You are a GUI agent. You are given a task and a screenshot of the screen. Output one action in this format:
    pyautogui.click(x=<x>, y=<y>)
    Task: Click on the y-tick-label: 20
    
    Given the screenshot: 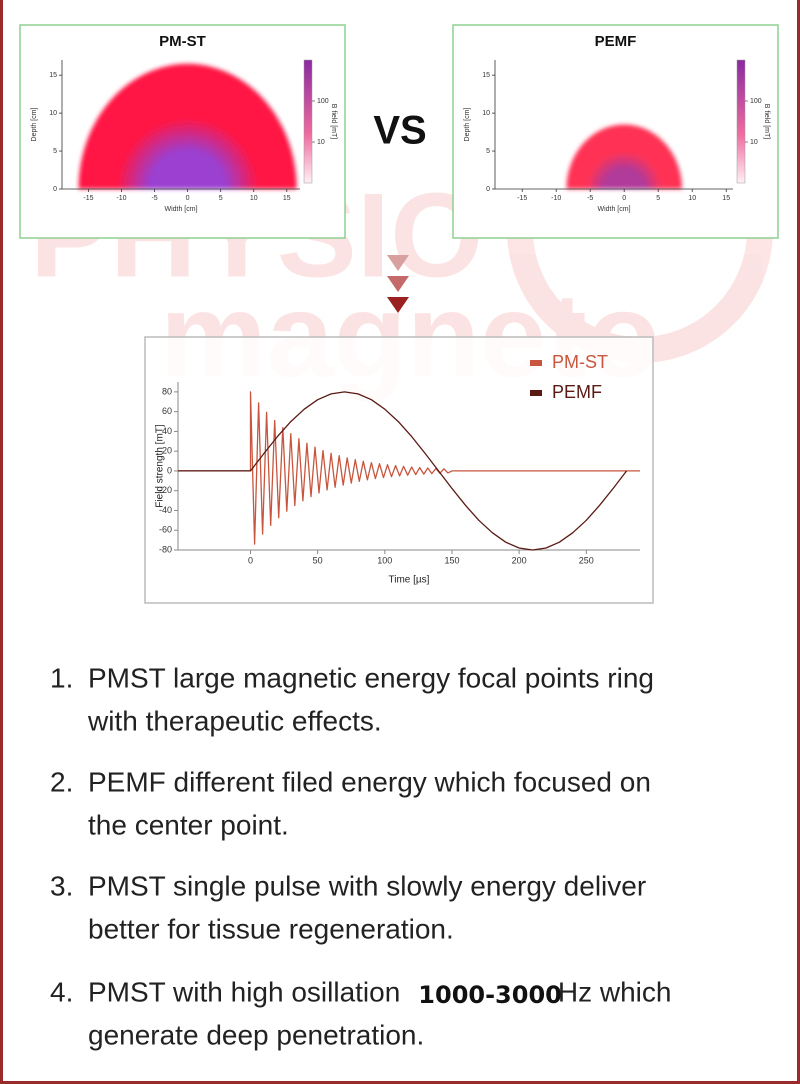 What is the action you would take?
    pyautogui.click(x=167, y=451)
    